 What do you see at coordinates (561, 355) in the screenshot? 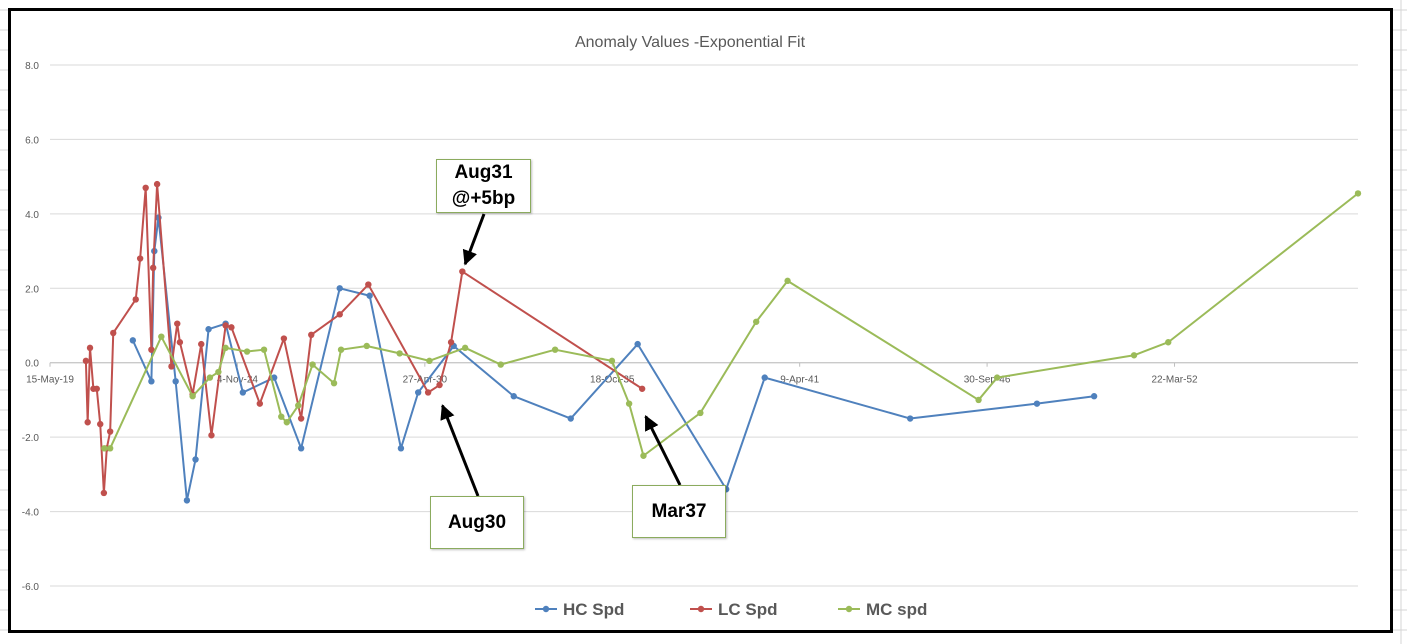
I see `callout-arrows` at bounding box center [561, 355].